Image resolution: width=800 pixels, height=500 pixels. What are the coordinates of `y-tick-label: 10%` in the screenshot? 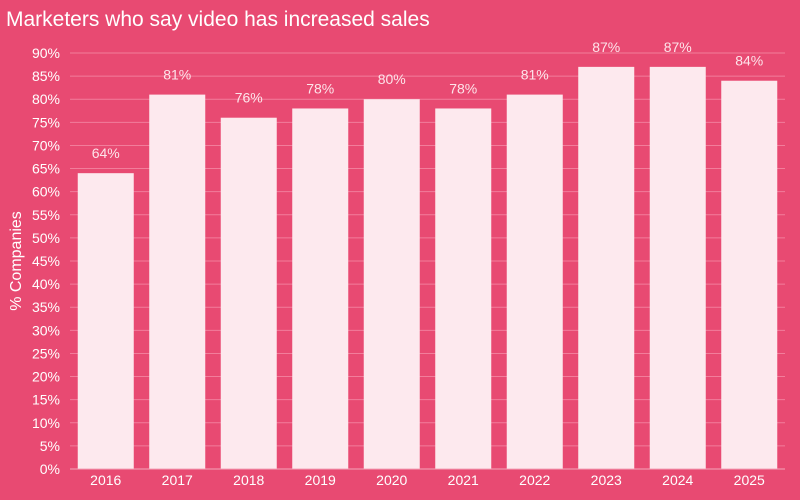 It's located at (46, 423).